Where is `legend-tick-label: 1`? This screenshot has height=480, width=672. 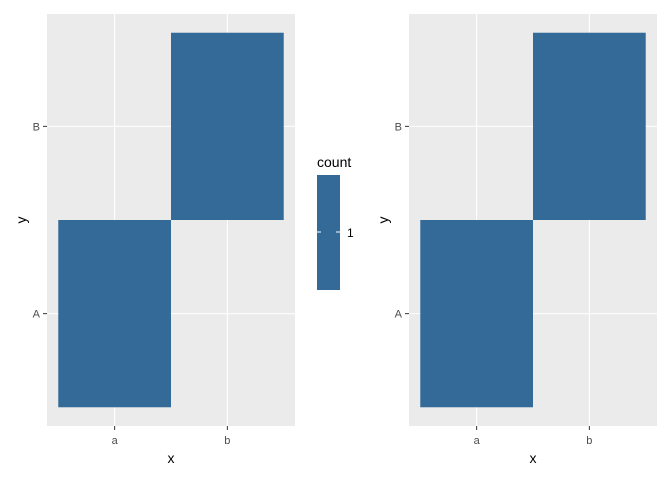 legend-tick-label: 1 is located at coordinates (350, 233).